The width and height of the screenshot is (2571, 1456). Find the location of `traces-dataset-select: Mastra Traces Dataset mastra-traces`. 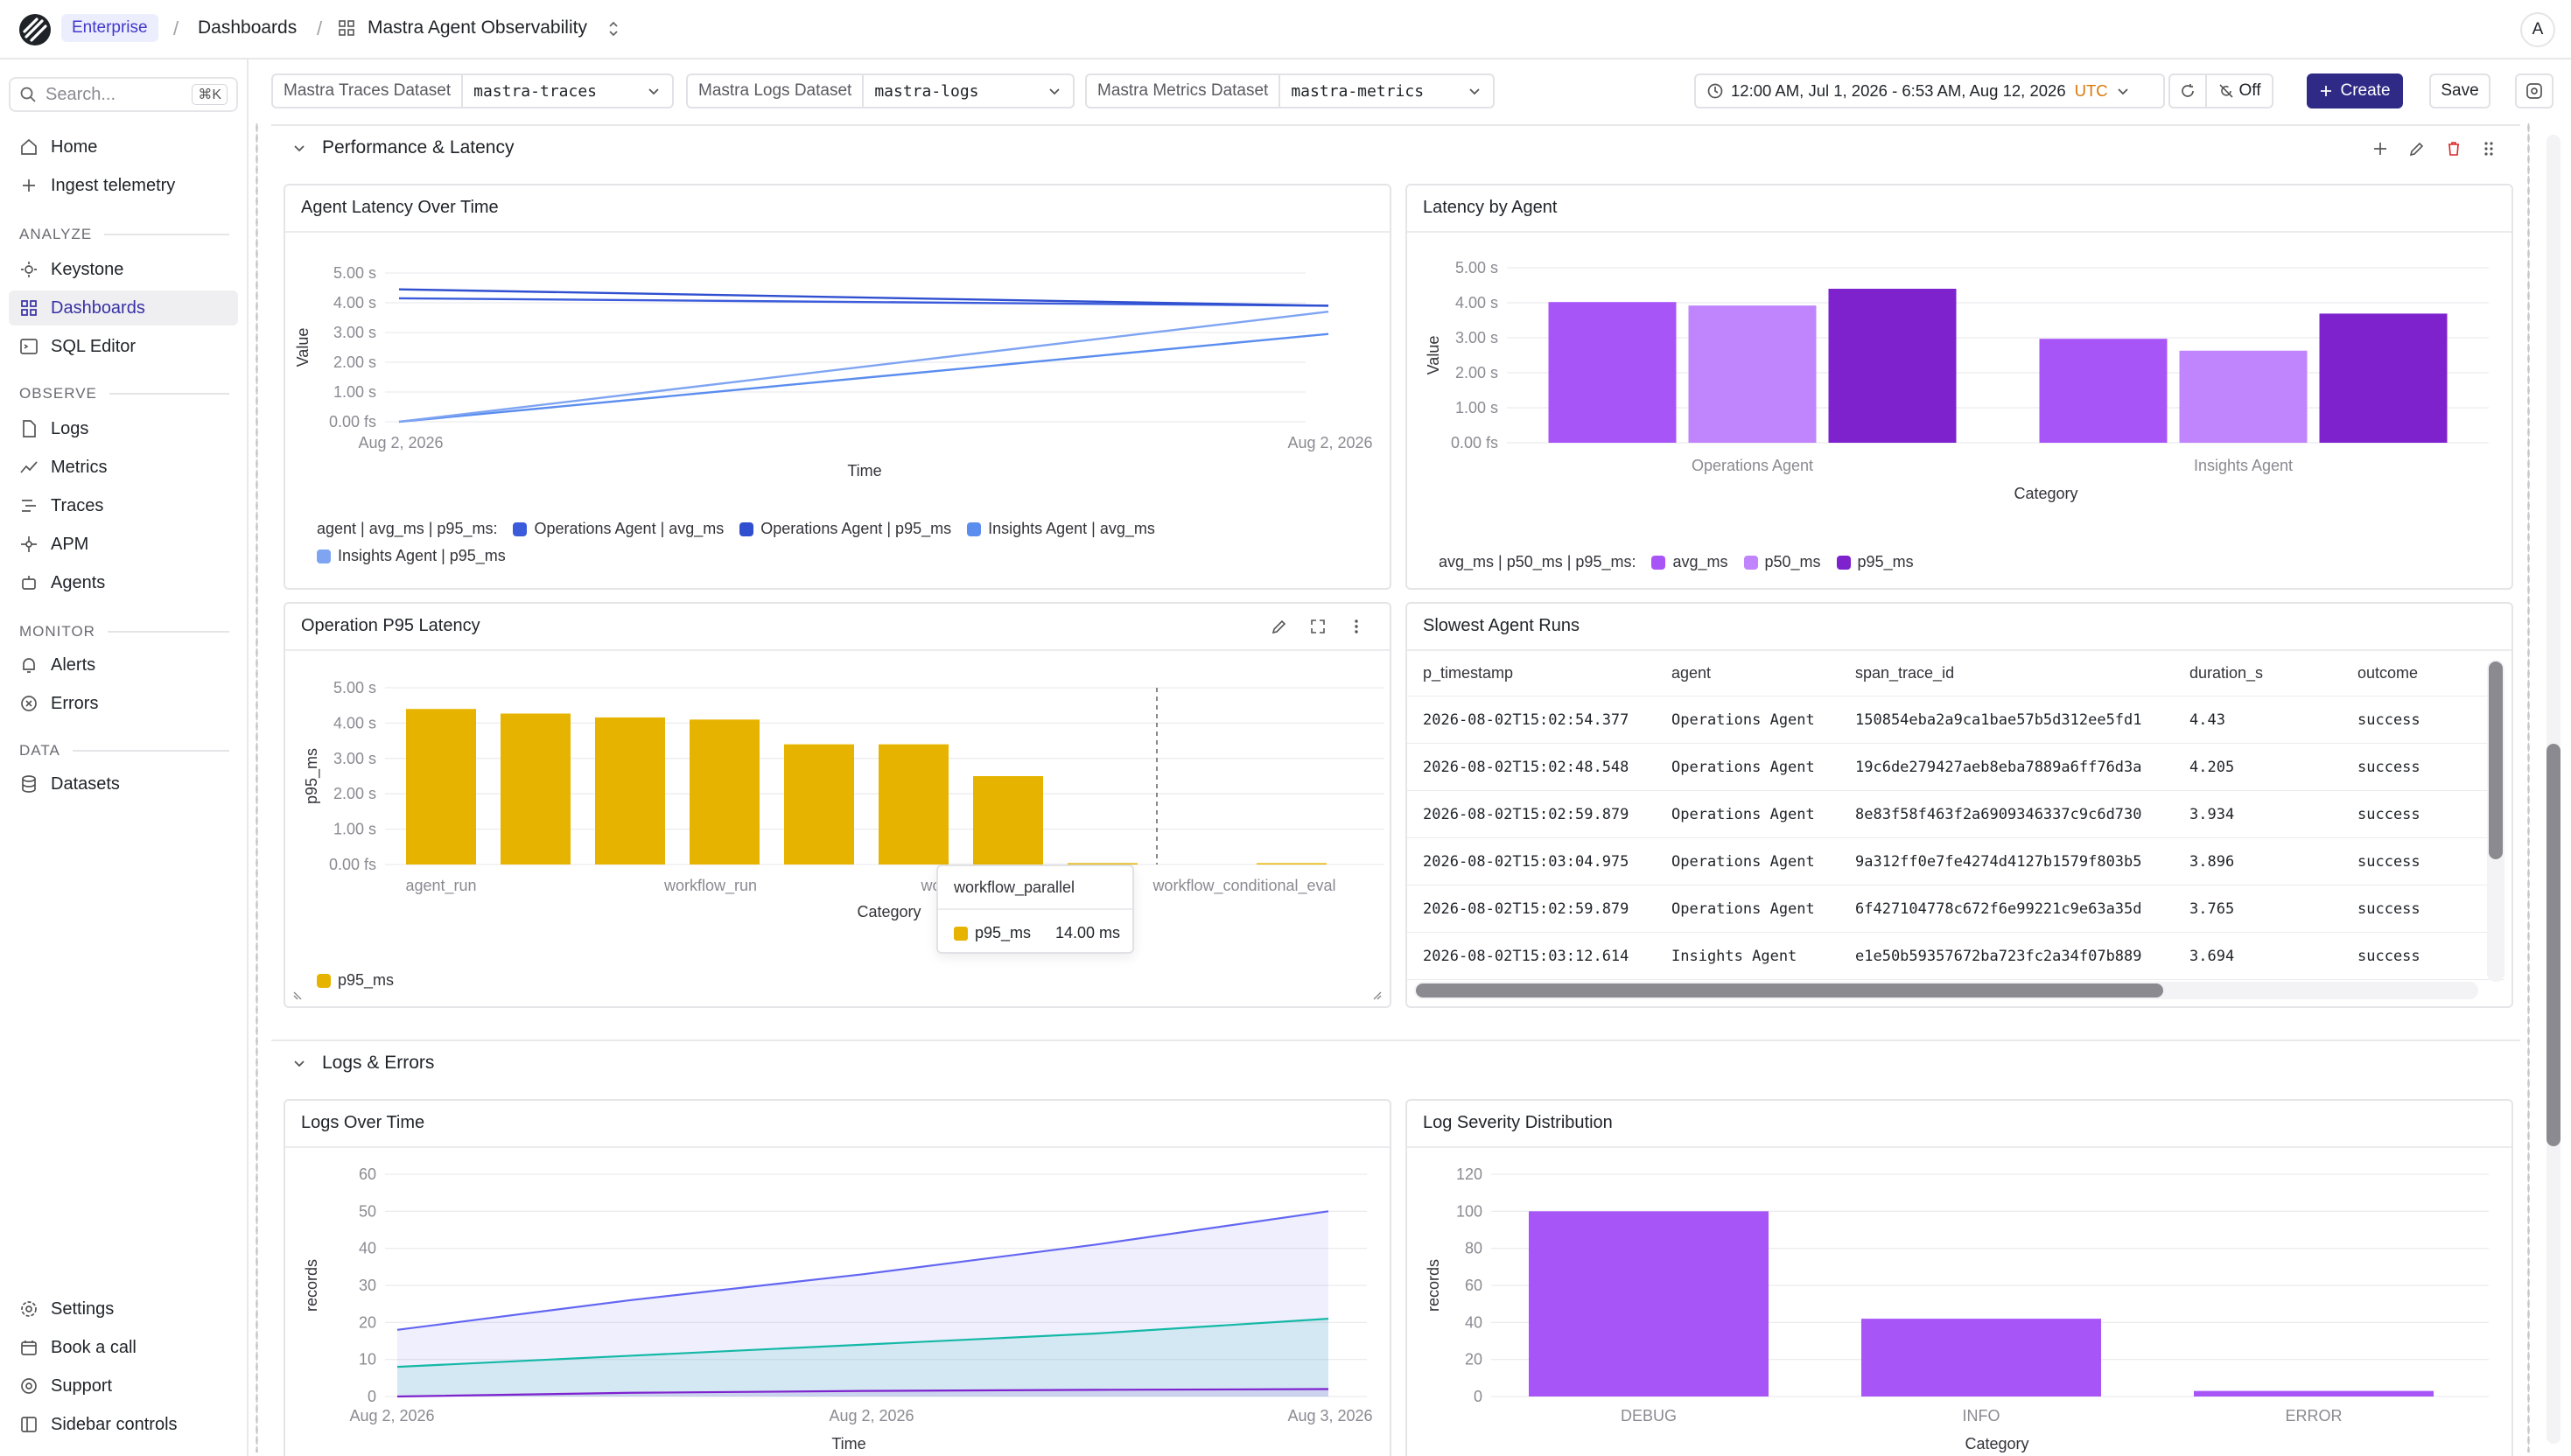

traces-dataset-select: Mastra Traces Dataset mastra-traces is located at coordinates (472, 91).